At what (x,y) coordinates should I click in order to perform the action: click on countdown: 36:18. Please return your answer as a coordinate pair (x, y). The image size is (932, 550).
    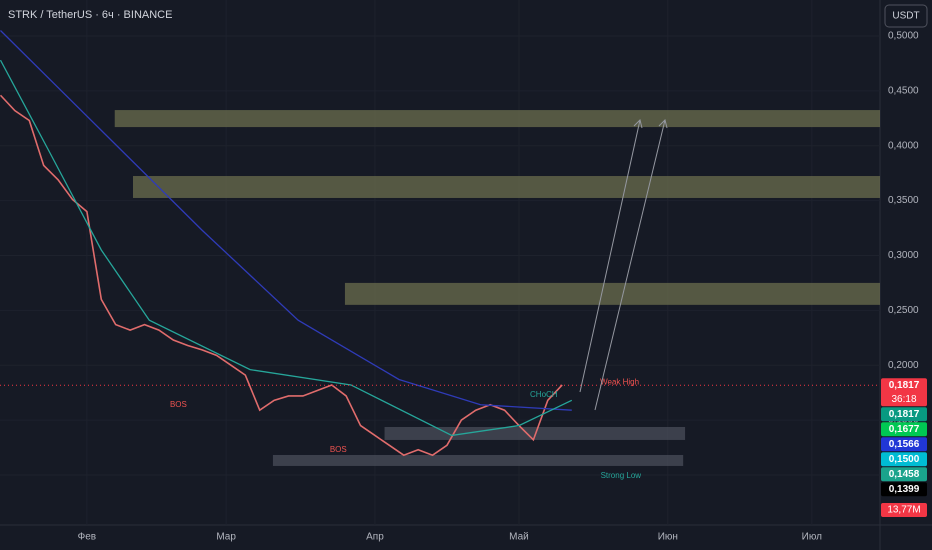
    Looking at the image, I should click on (903, 399).